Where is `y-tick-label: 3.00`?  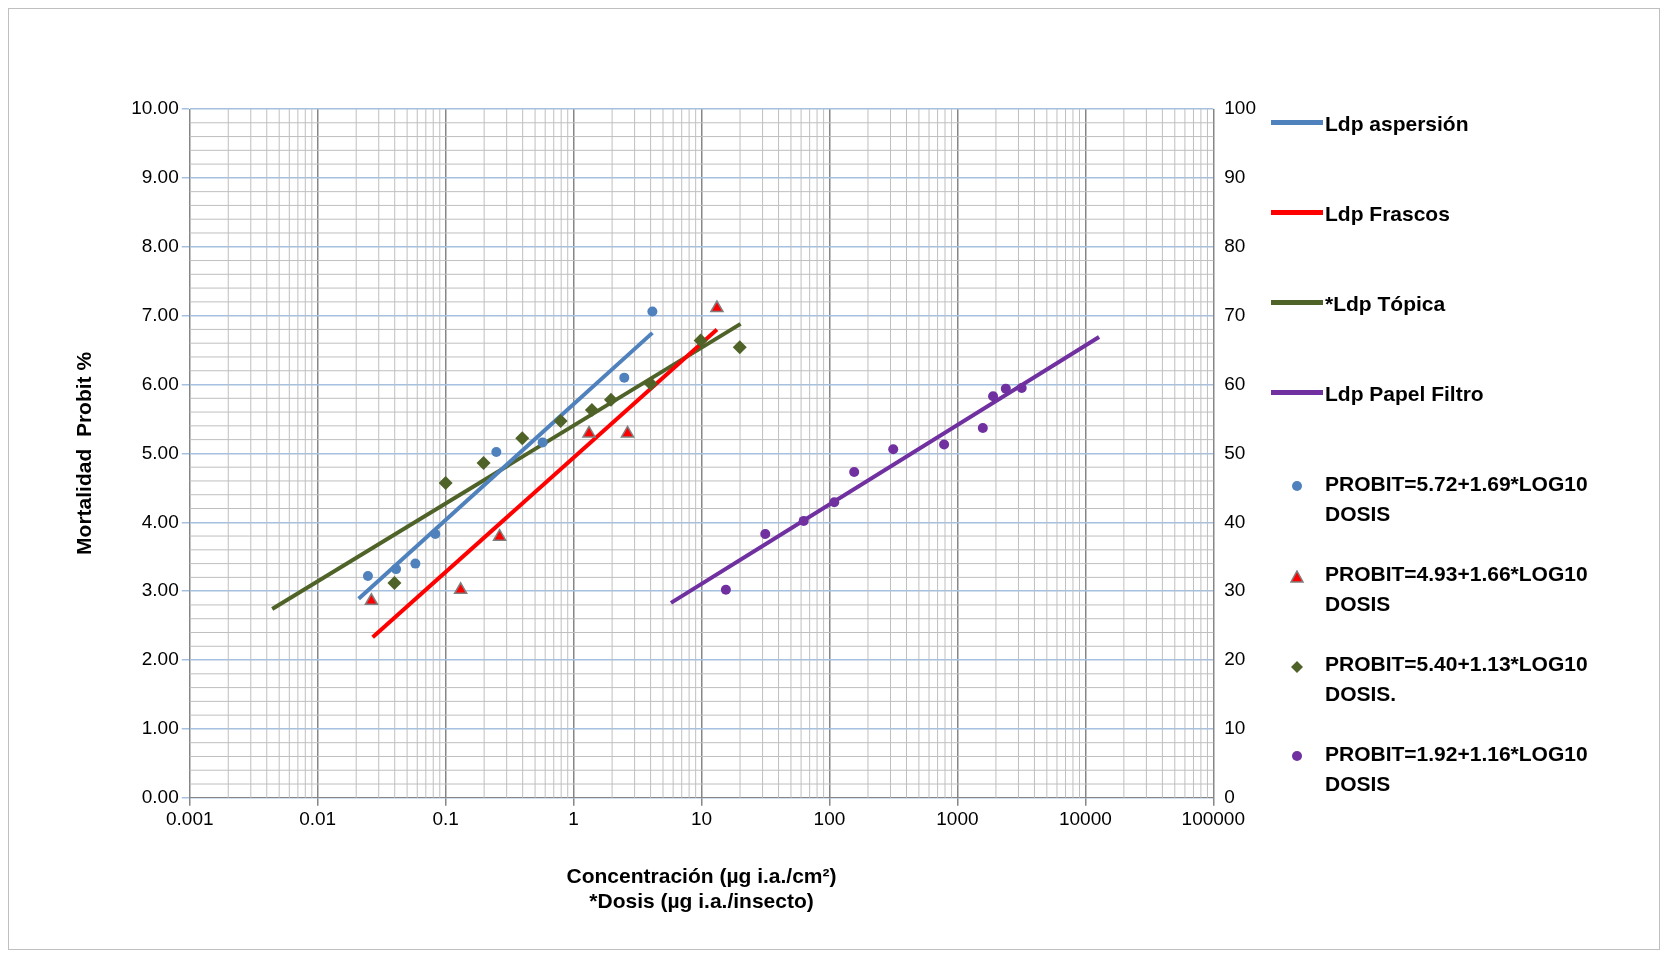
y-tick-label: 3.00 is located at coordinates (160, 590).